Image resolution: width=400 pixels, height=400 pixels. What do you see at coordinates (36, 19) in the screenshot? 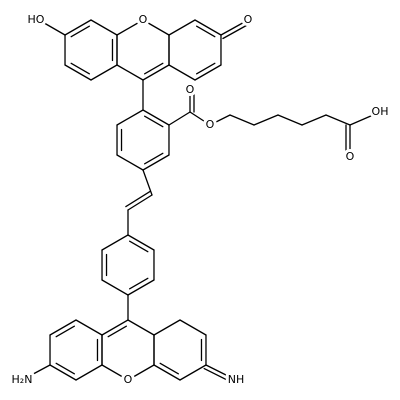
I see `atom-label: HO` at bounding box center [36, 19].